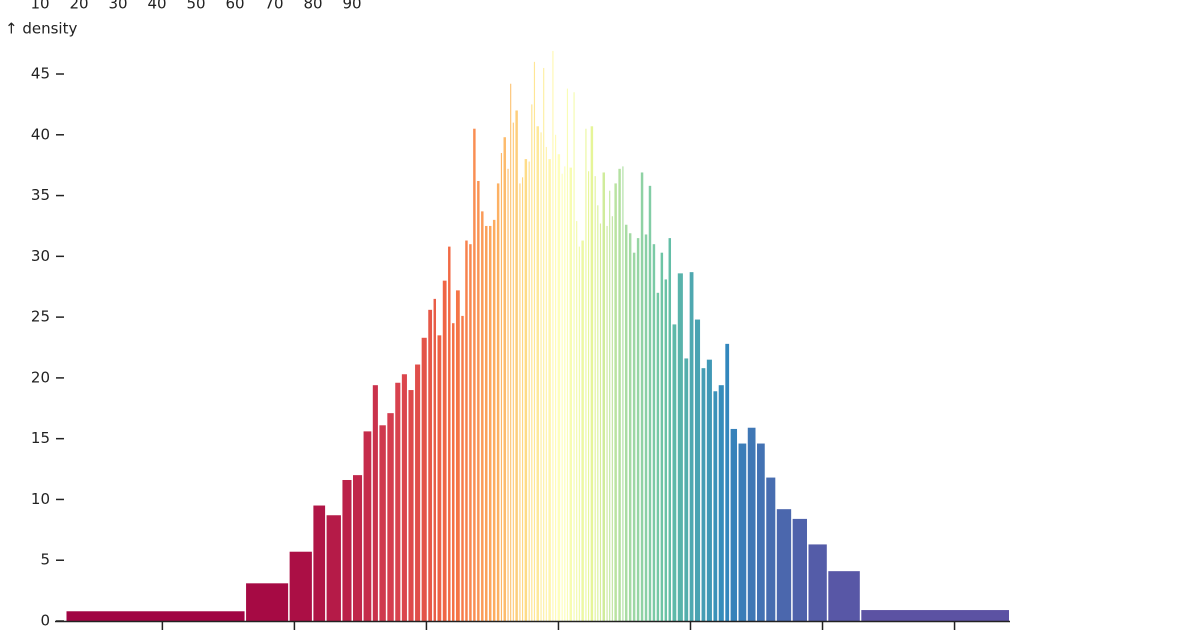  Describe the element at coordinates (40, 377) in the screenshot. I see `y-tick-label: 20` at that location.